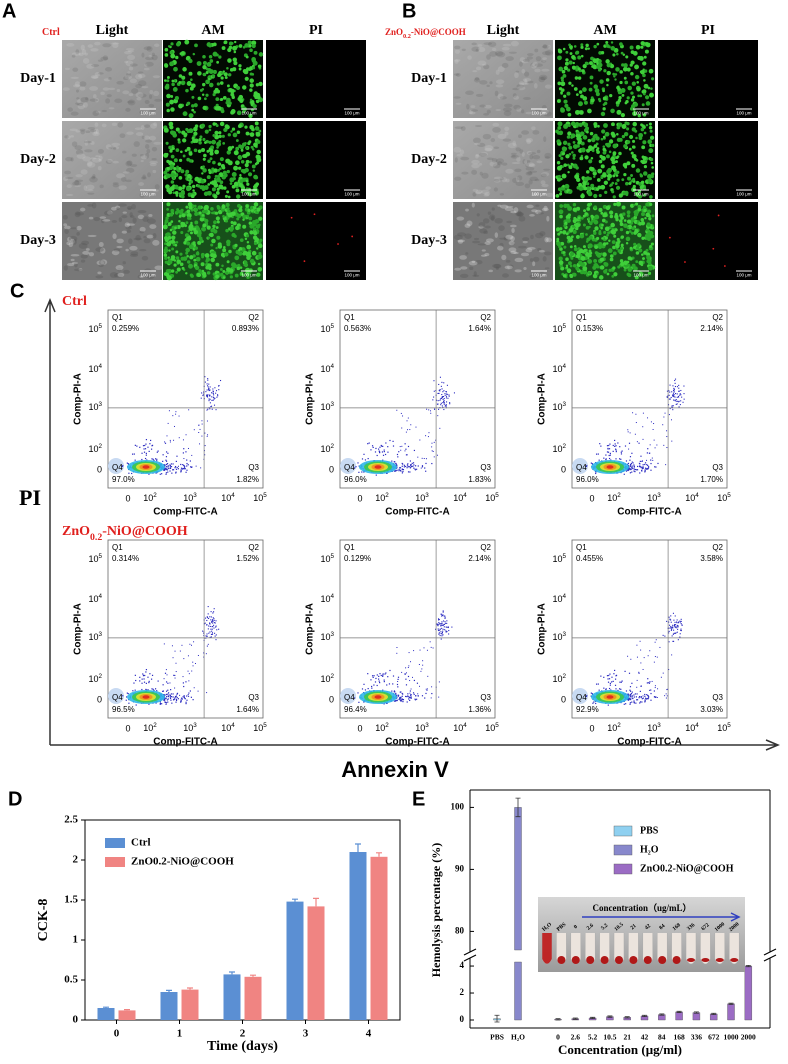 Image resolution: width=788 pixels, height=1064 pixels. I want to click on column-header: Light, so click(112, 30).